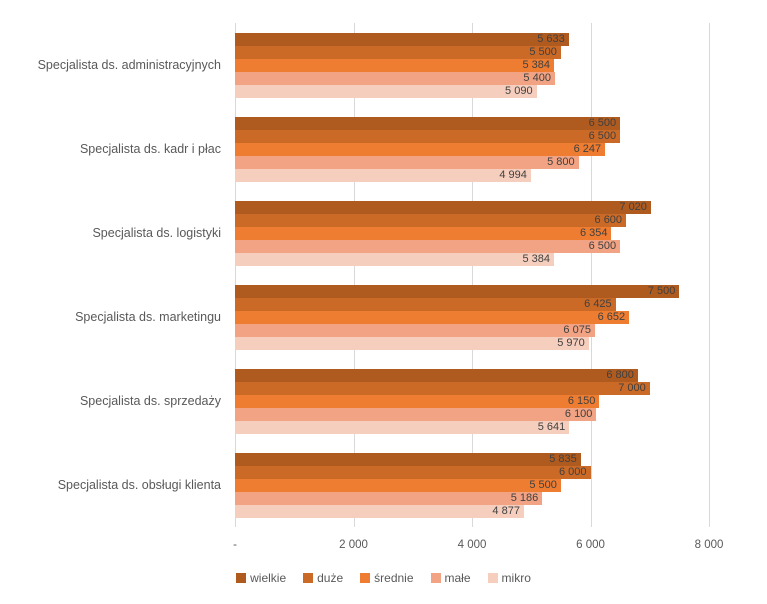 Image resolution: width=767 pixels, height=604 pixels. I want to click on data-label: 6 425, so click(598, 303).